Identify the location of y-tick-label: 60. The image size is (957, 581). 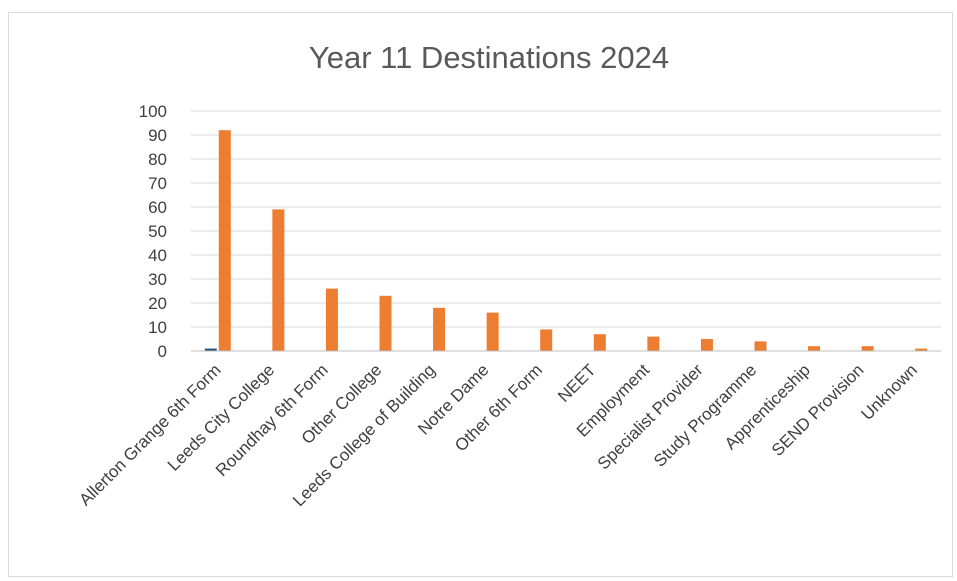
(157, 207).